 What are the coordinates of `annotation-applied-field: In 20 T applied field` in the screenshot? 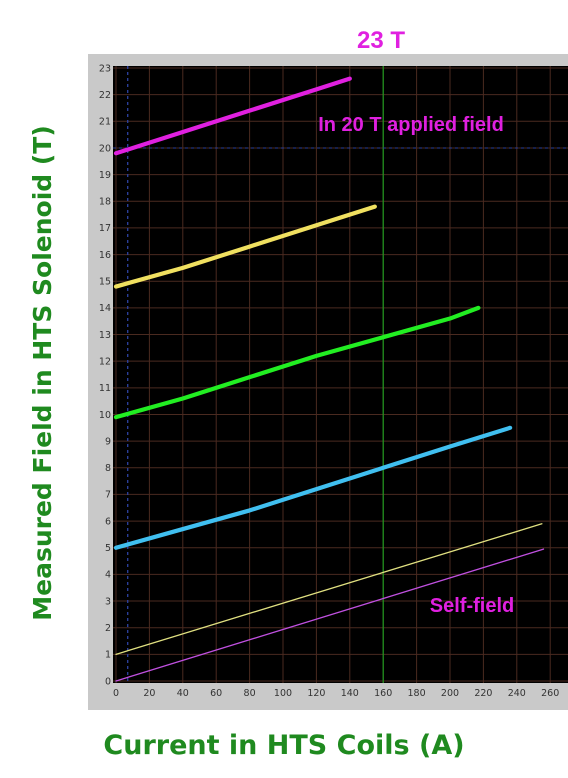 It's located at (411, 125).